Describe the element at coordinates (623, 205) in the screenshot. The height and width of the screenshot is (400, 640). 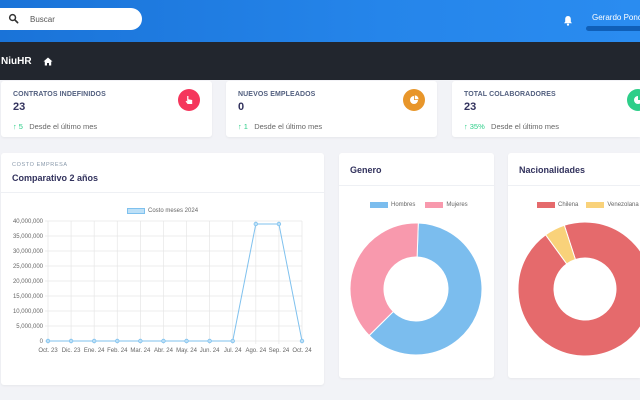
I see `legend-label: Venezolana` at that location.